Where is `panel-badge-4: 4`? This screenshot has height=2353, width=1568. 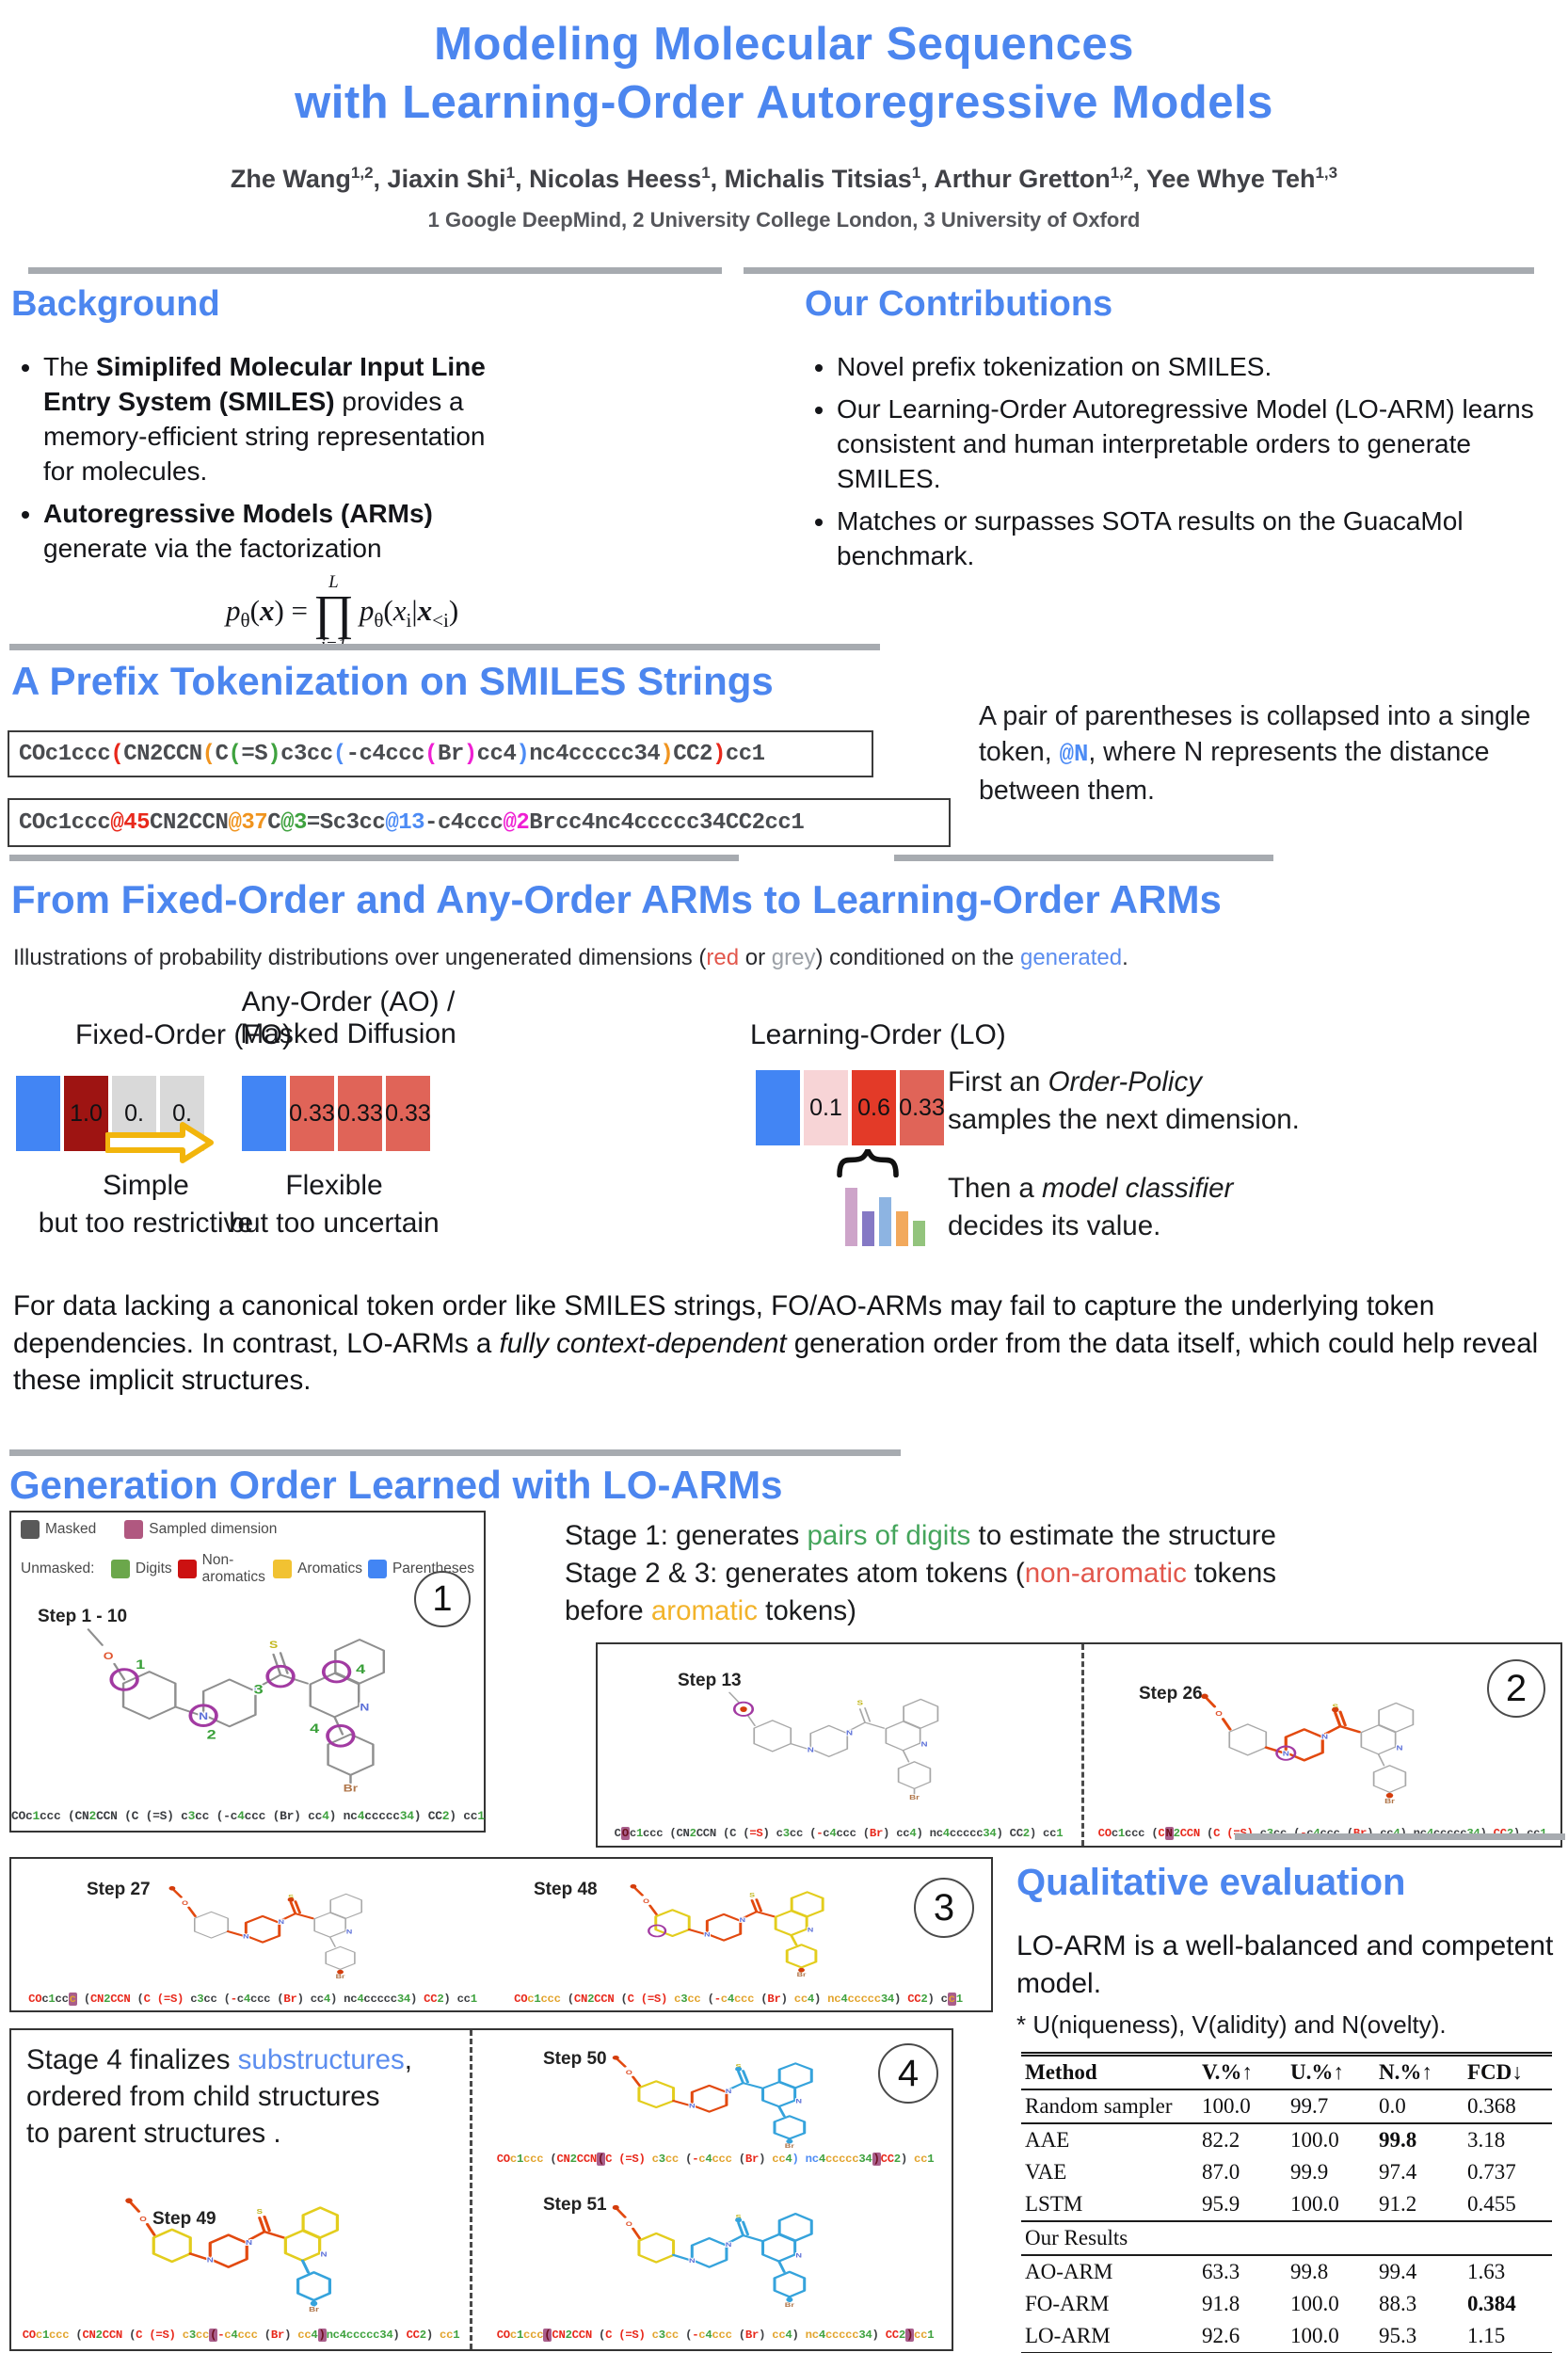
panel-badge-4: 4 is located at coordinates (908, 2073).